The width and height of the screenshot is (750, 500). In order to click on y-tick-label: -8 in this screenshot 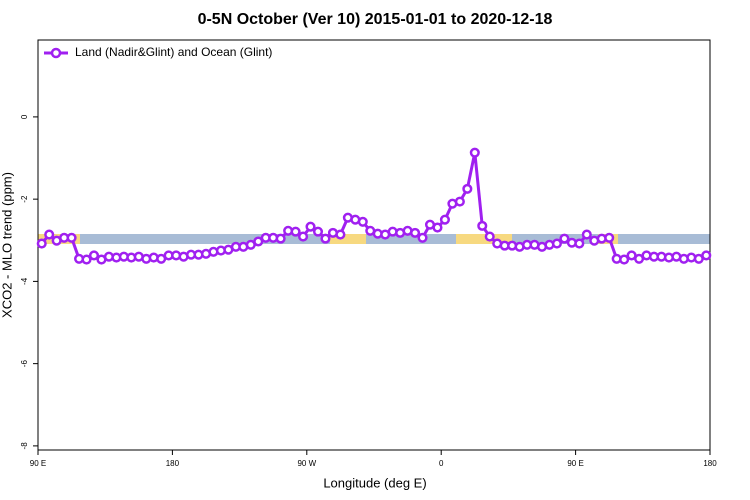, I will do `click(24, 446)`.